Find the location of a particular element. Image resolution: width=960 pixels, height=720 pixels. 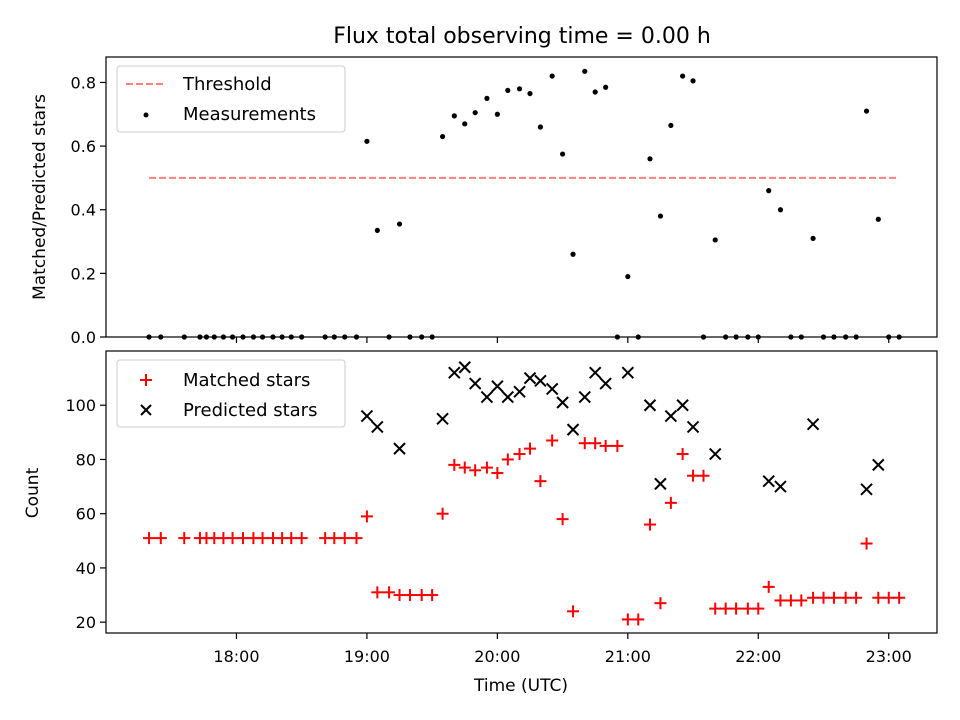

x-tick-label: 19:00 is located at coordinates (367, 656).